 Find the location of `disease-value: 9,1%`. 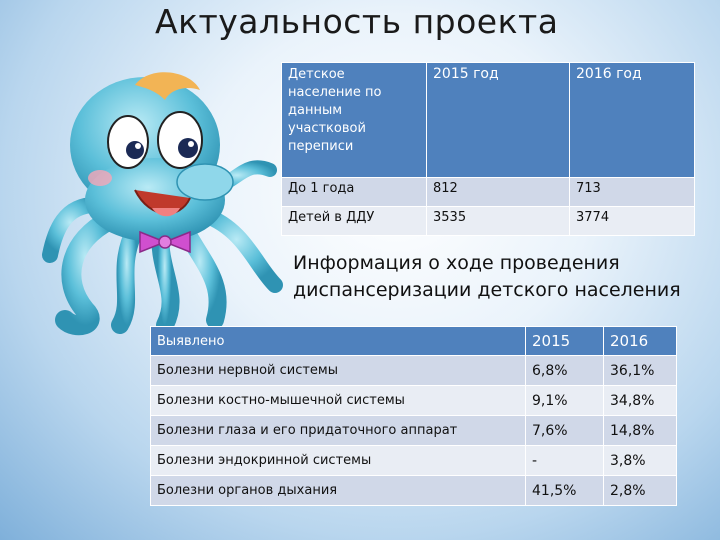

disease-value: 9,1% is located at coordinates (564, 400).